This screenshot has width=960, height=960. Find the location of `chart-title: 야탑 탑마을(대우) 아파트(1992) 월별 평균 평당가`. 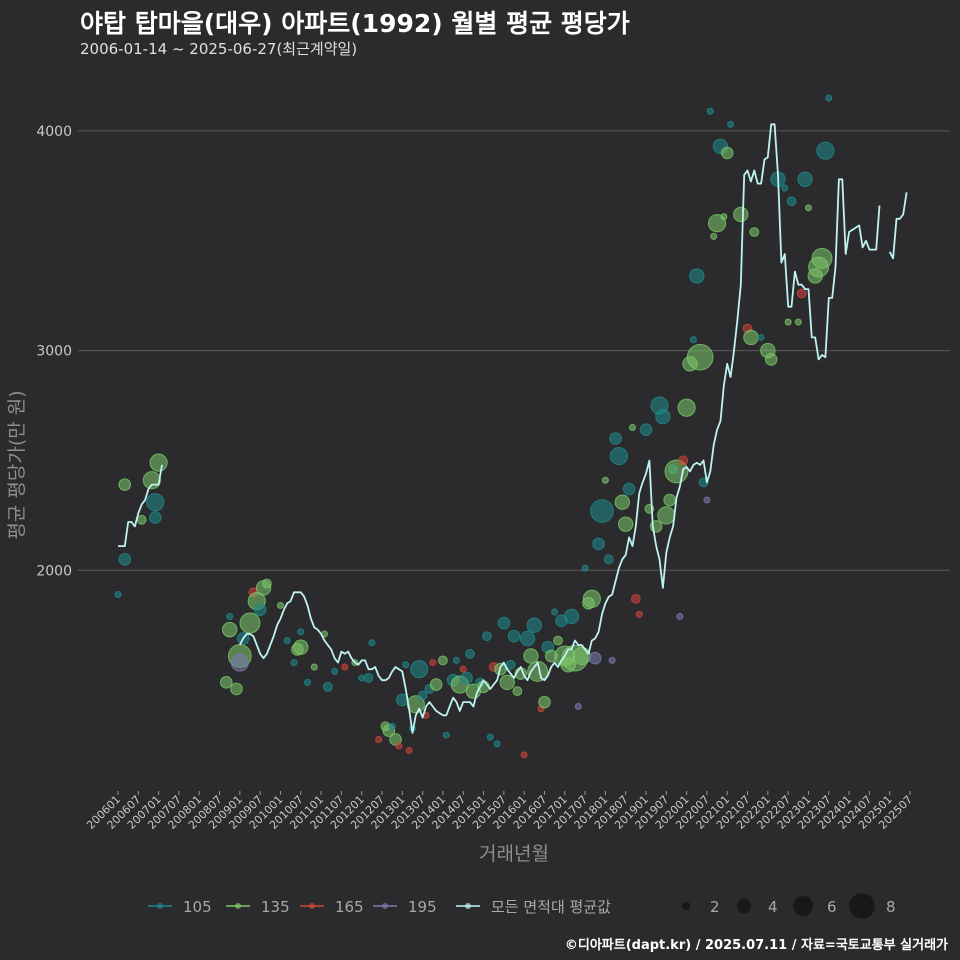

chart-title: 야탑 탑마을(대우) 아파트(1992) 월별 평균 평당가 is located at coordinates (355, 23).